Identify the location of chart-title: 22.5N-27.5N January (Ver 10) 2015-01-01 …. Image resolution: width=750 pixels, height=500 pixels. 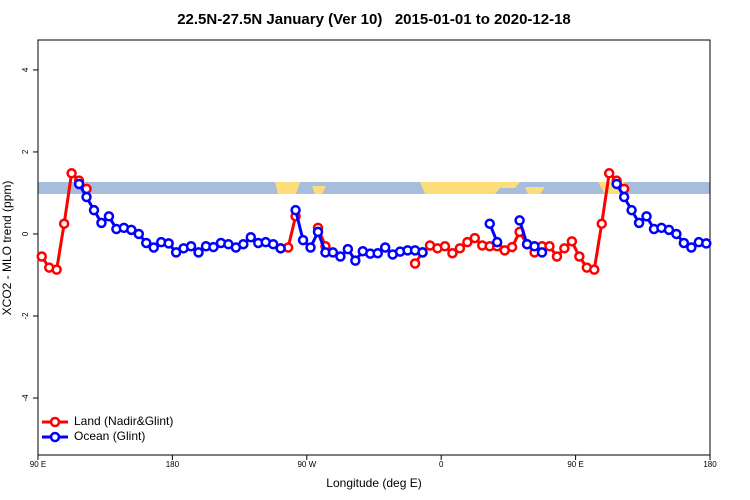
(374, 19).